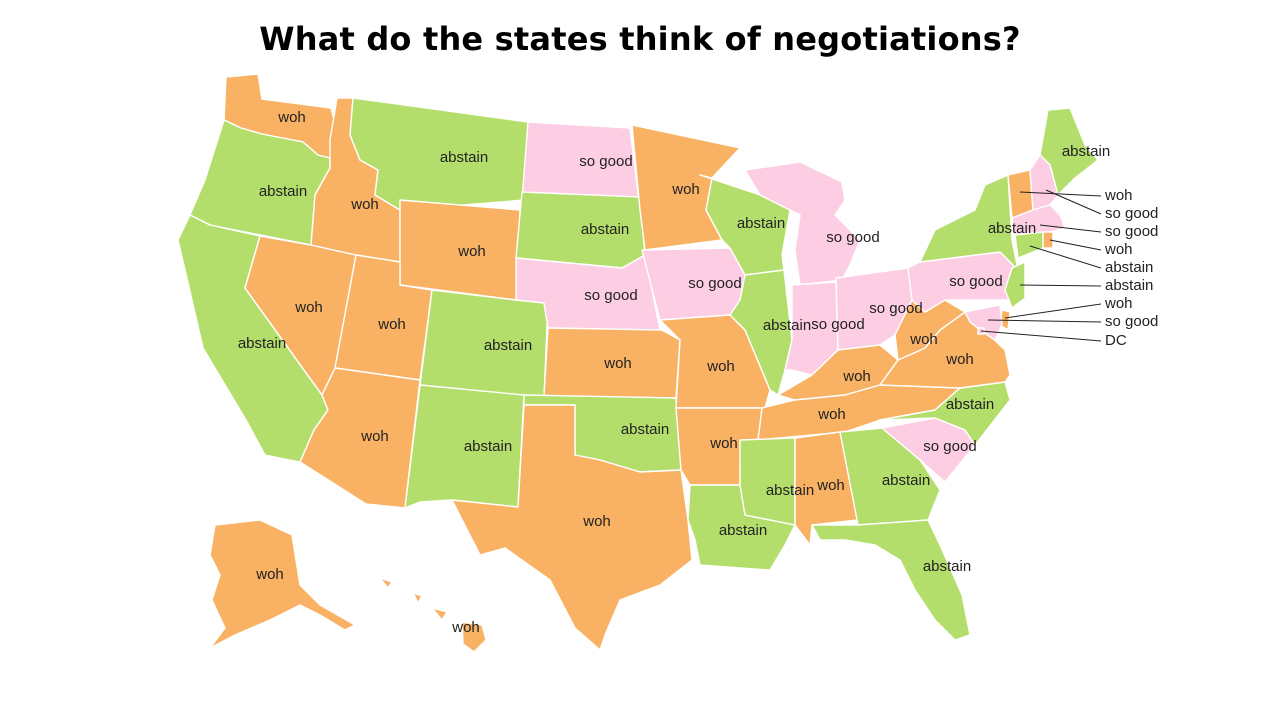 The image size is (1280, 720). Describe the element at coordinates (291, 117) in the screenshot. I see `state-label-wa: woh` at that location.